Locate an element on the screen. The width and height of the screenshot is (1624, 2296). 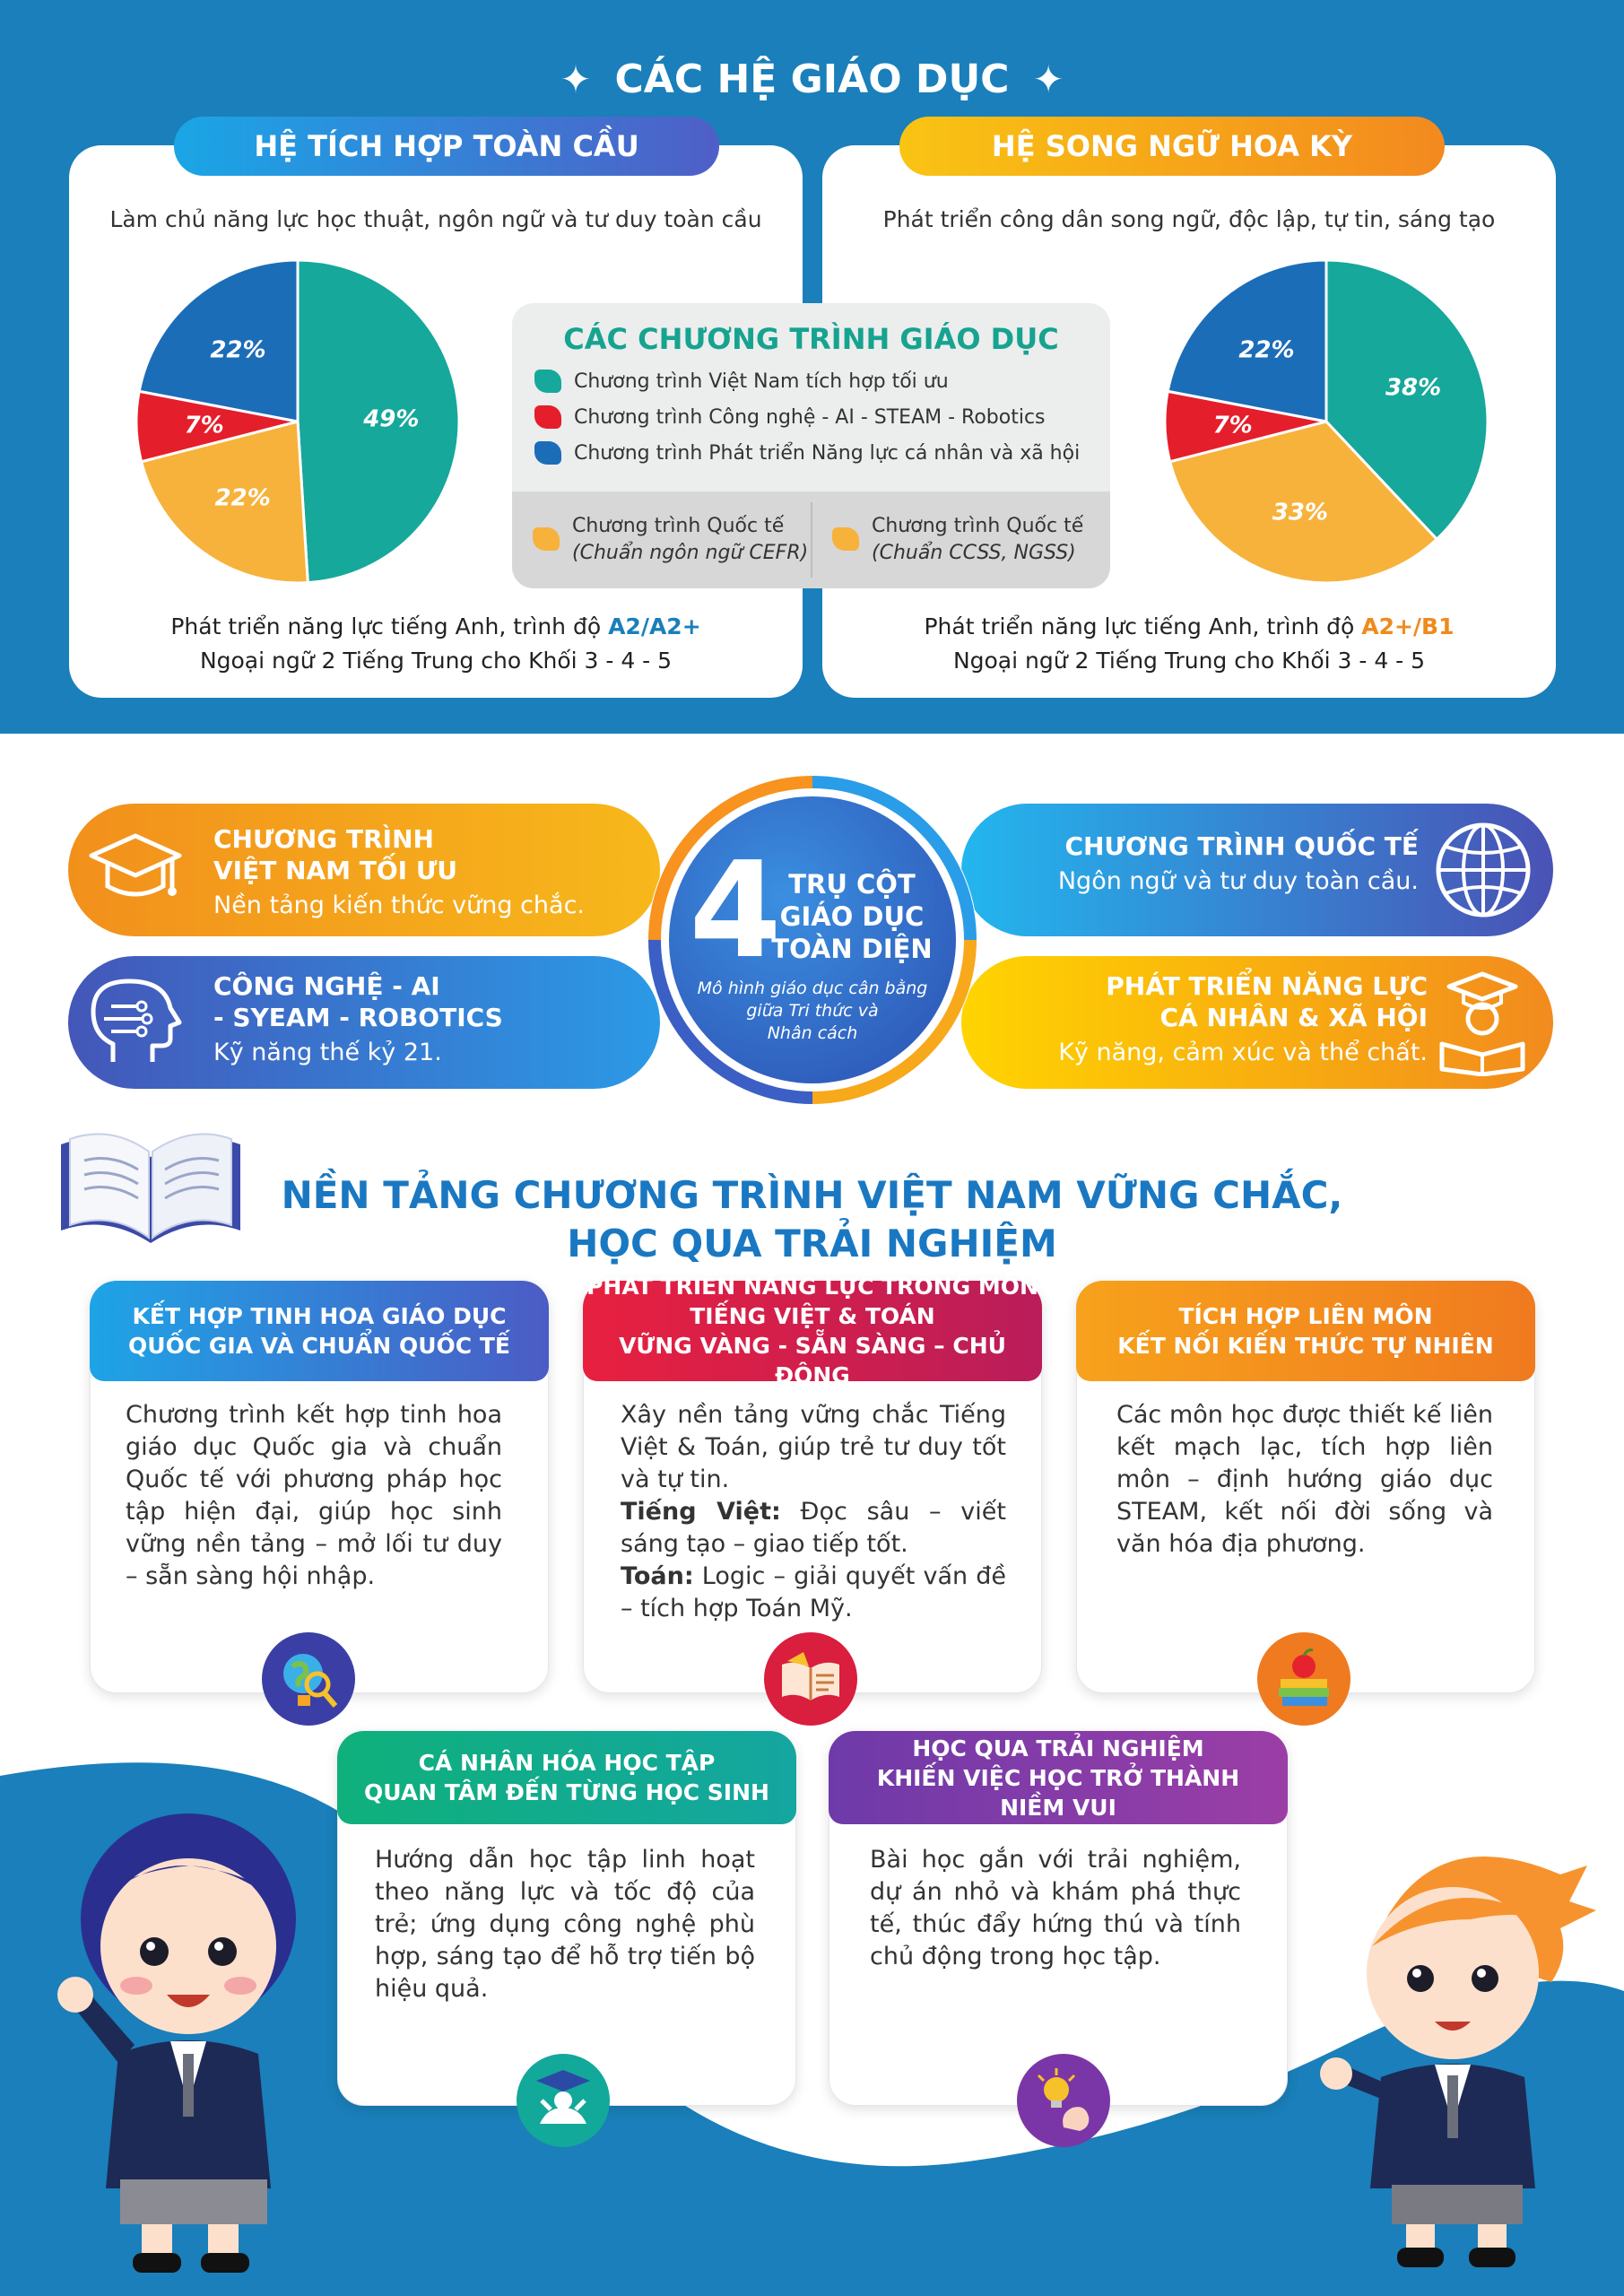
pillars-hub-ring is located at coordinates (812, 940).